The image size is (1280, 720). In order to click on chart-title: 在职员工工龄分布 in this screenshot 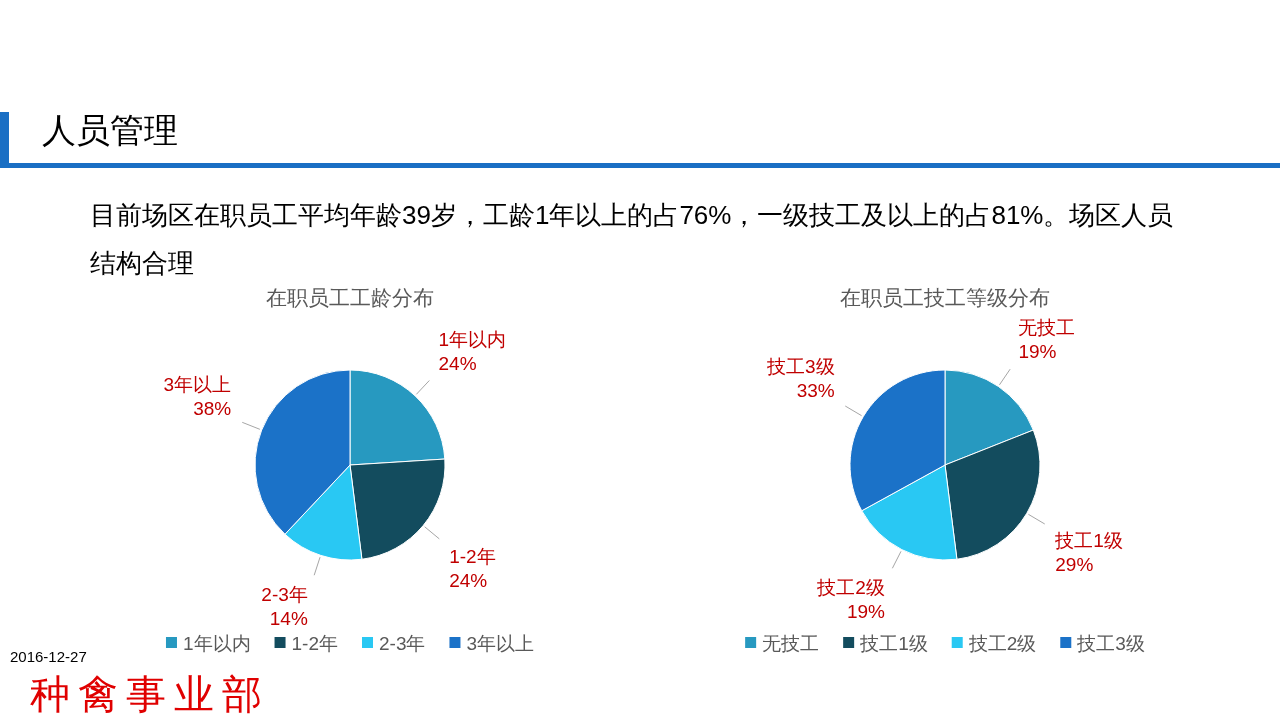, I will do `click(350, 297)`.